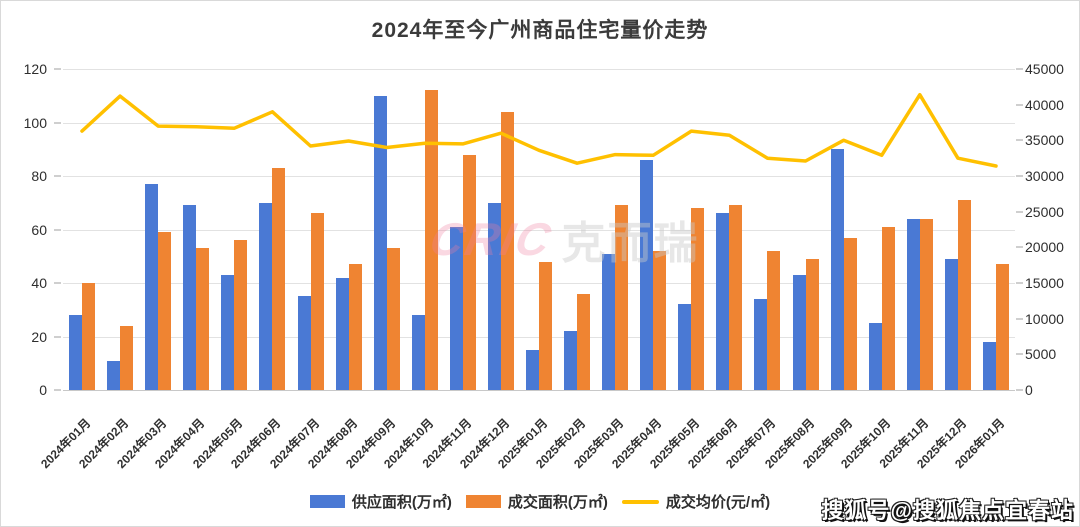 The height and width of the screenshot is (527, 1080). What do you see at coordinates (35, 122) in the screenshot?
I see `left-axis-tick-label: 100` at bounding box center [35, 122].